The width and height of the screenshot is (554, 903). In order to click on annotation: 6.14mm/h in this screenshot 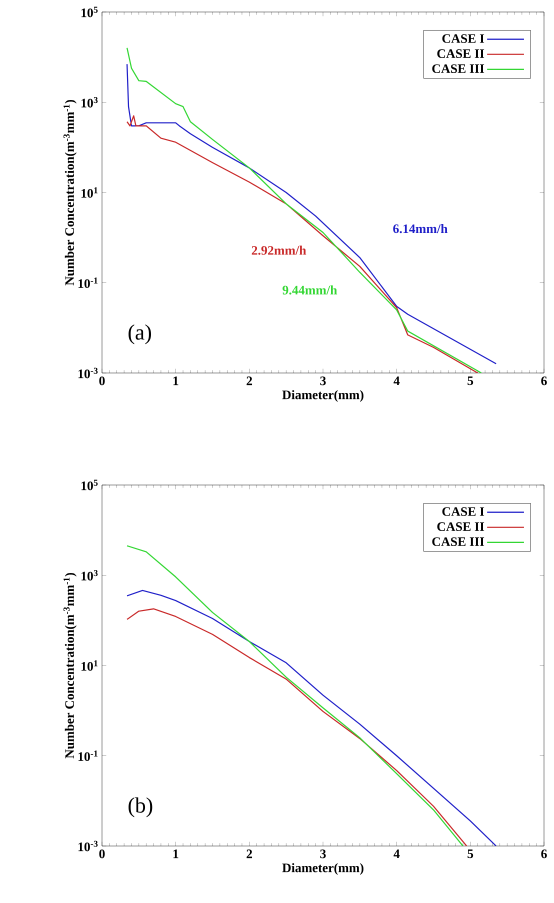, I will do `click(420, 229)`.